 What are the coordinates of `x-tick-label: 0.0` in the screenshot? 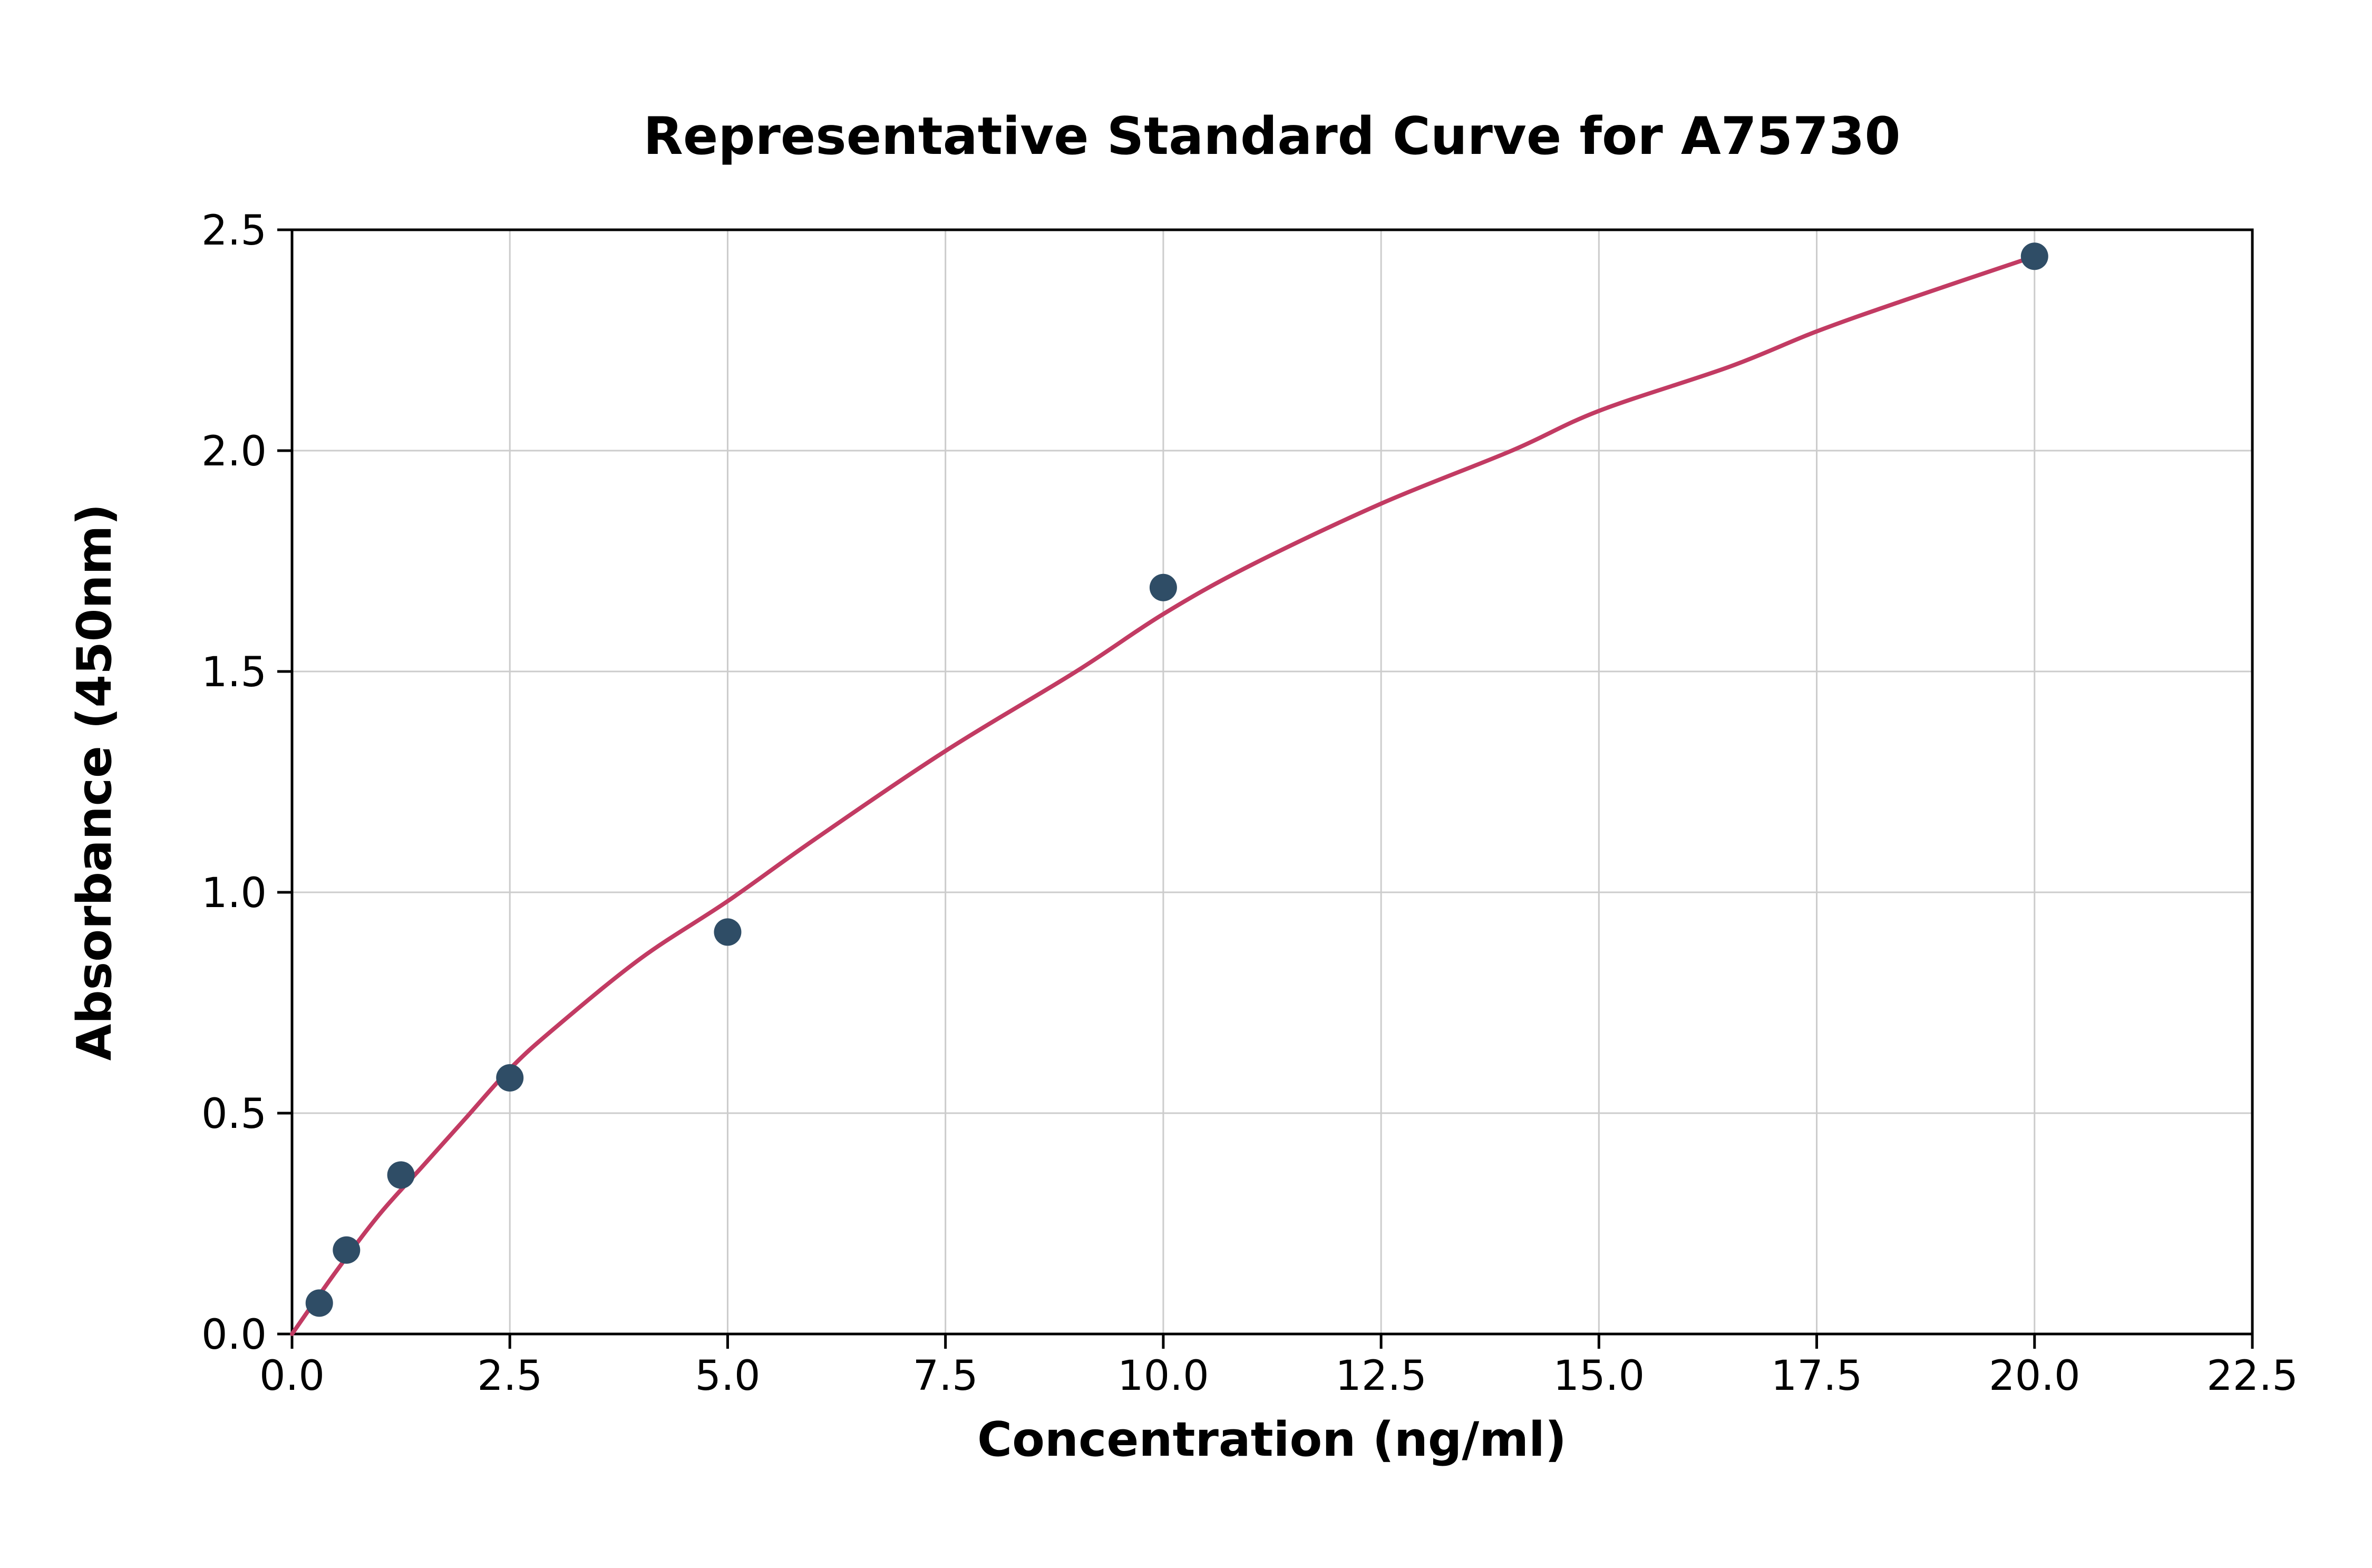 It's located at (292, 1376).